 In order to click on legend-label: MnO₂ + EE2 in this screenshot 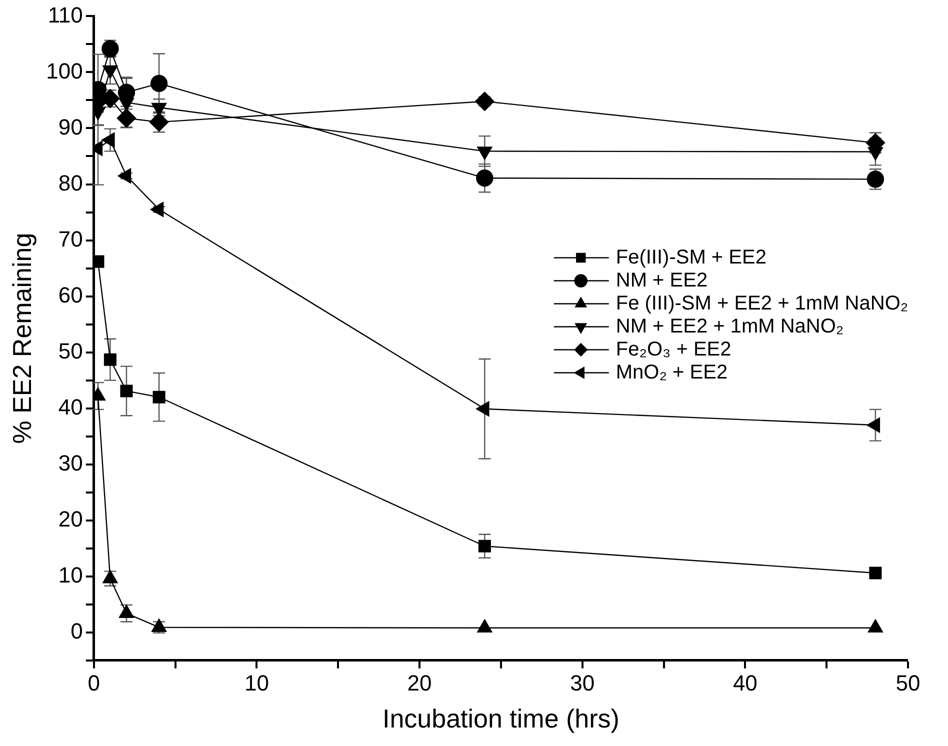, I will do `click(672, 372)`.